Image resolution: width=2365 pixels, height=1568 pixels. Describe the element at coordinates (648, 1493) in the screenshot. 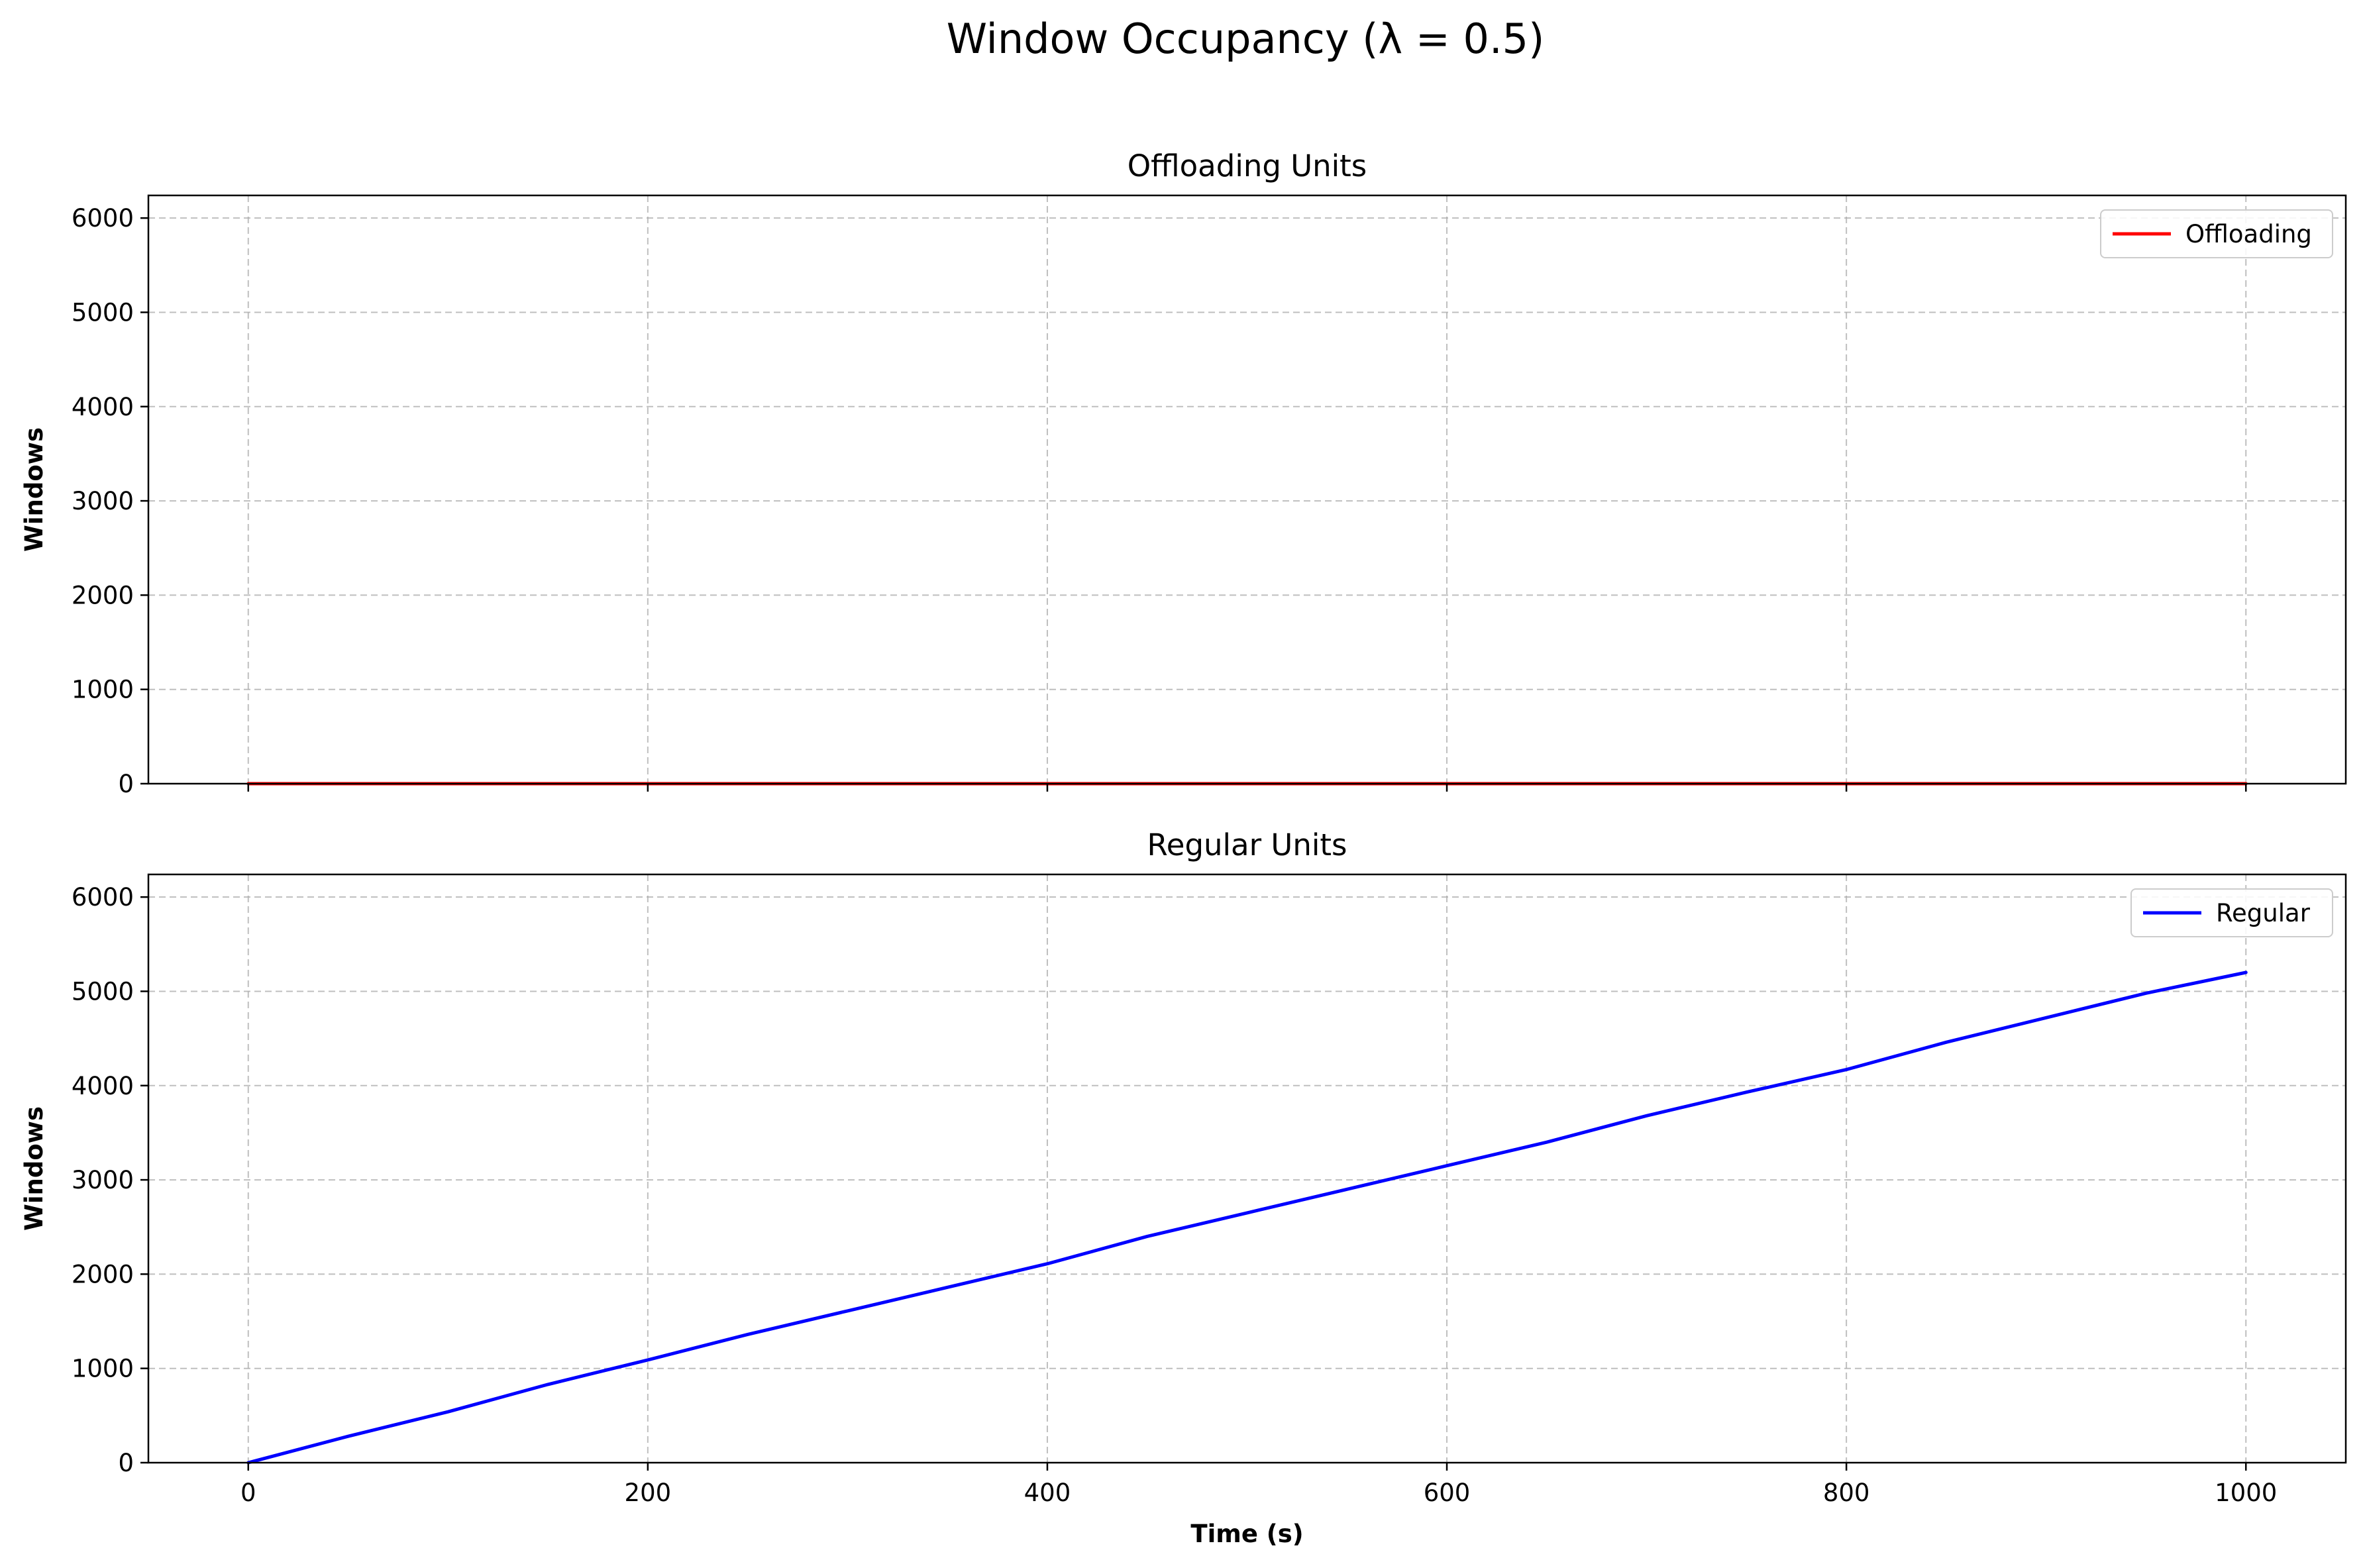

I see `x-tick-label: 200` at that location.